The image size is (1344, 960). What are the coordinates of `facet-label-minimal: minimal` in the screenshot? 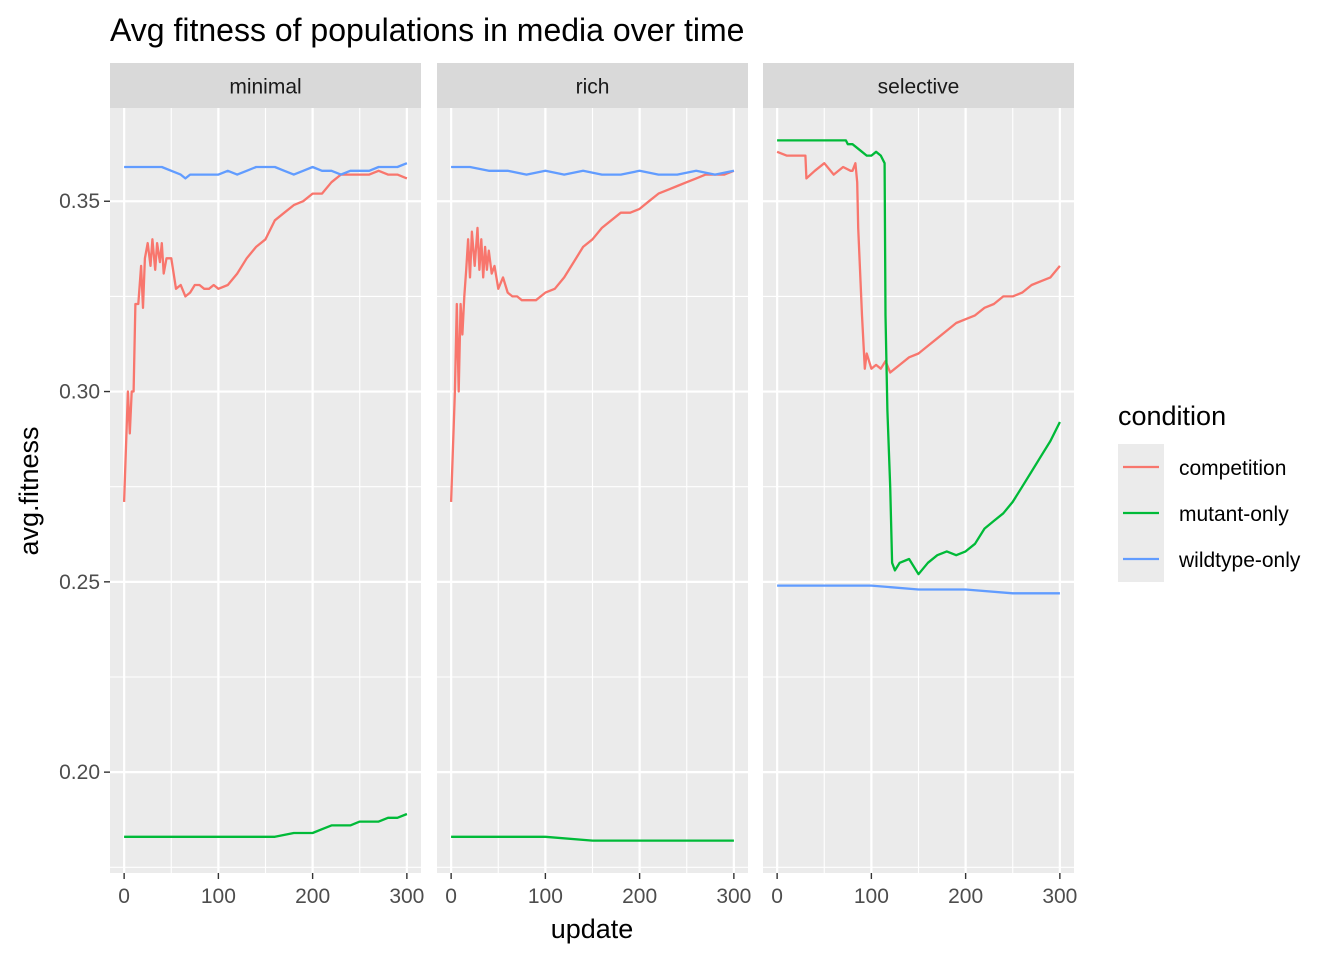 It's located at (265, 87).